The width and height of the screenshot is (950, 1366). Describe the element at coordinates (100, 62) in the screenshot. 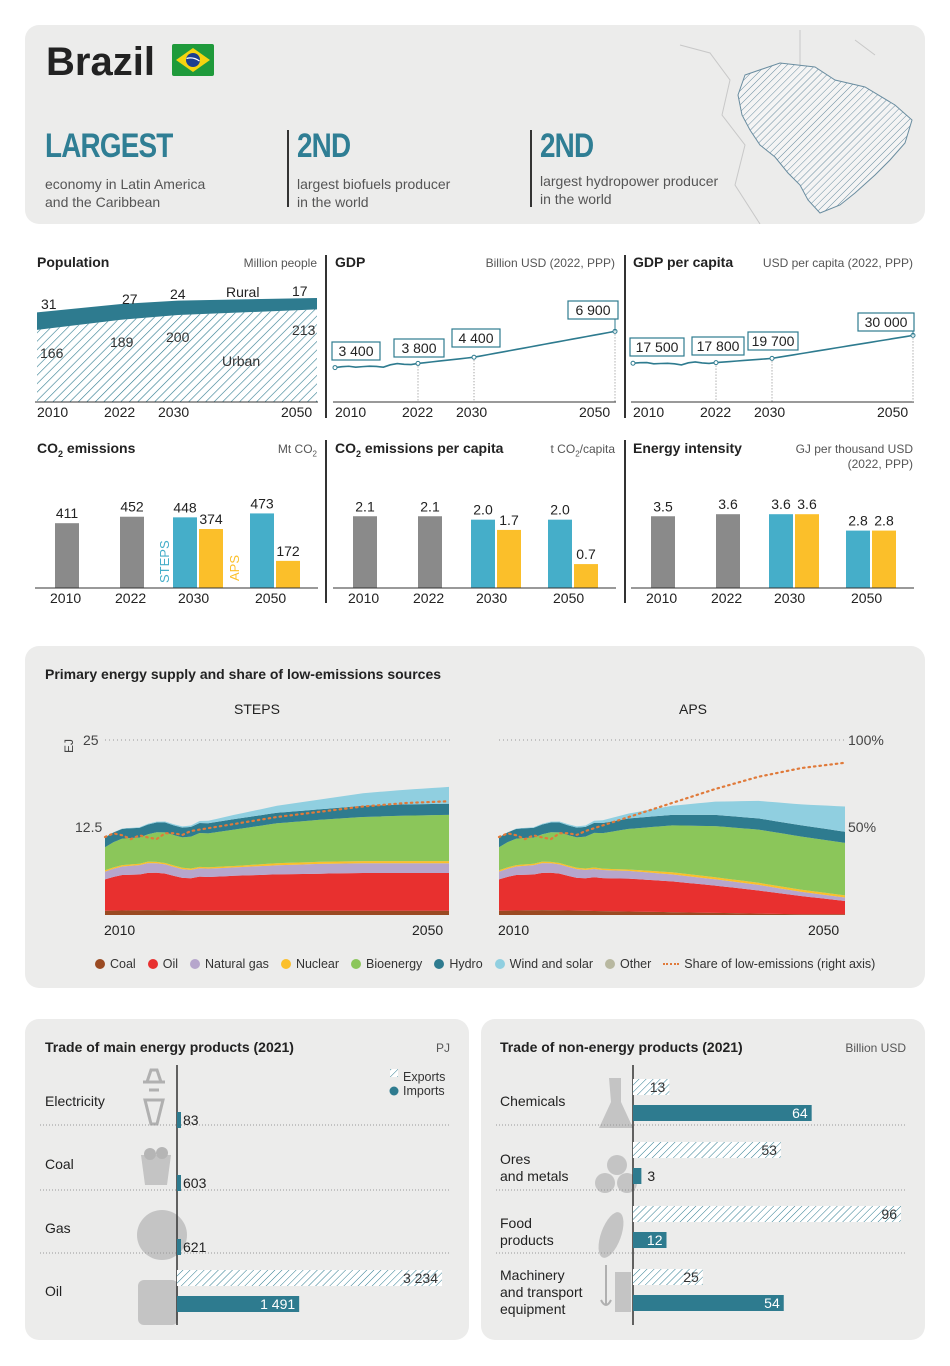

I see `country-name: Brazil` at that location.